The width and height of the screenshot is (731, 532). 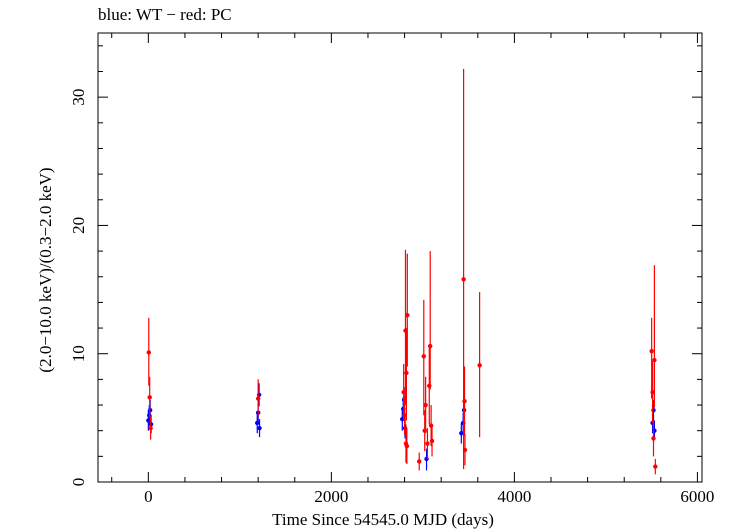 I want to click on x-tick-label: 2000, so click(x=331, y=496).